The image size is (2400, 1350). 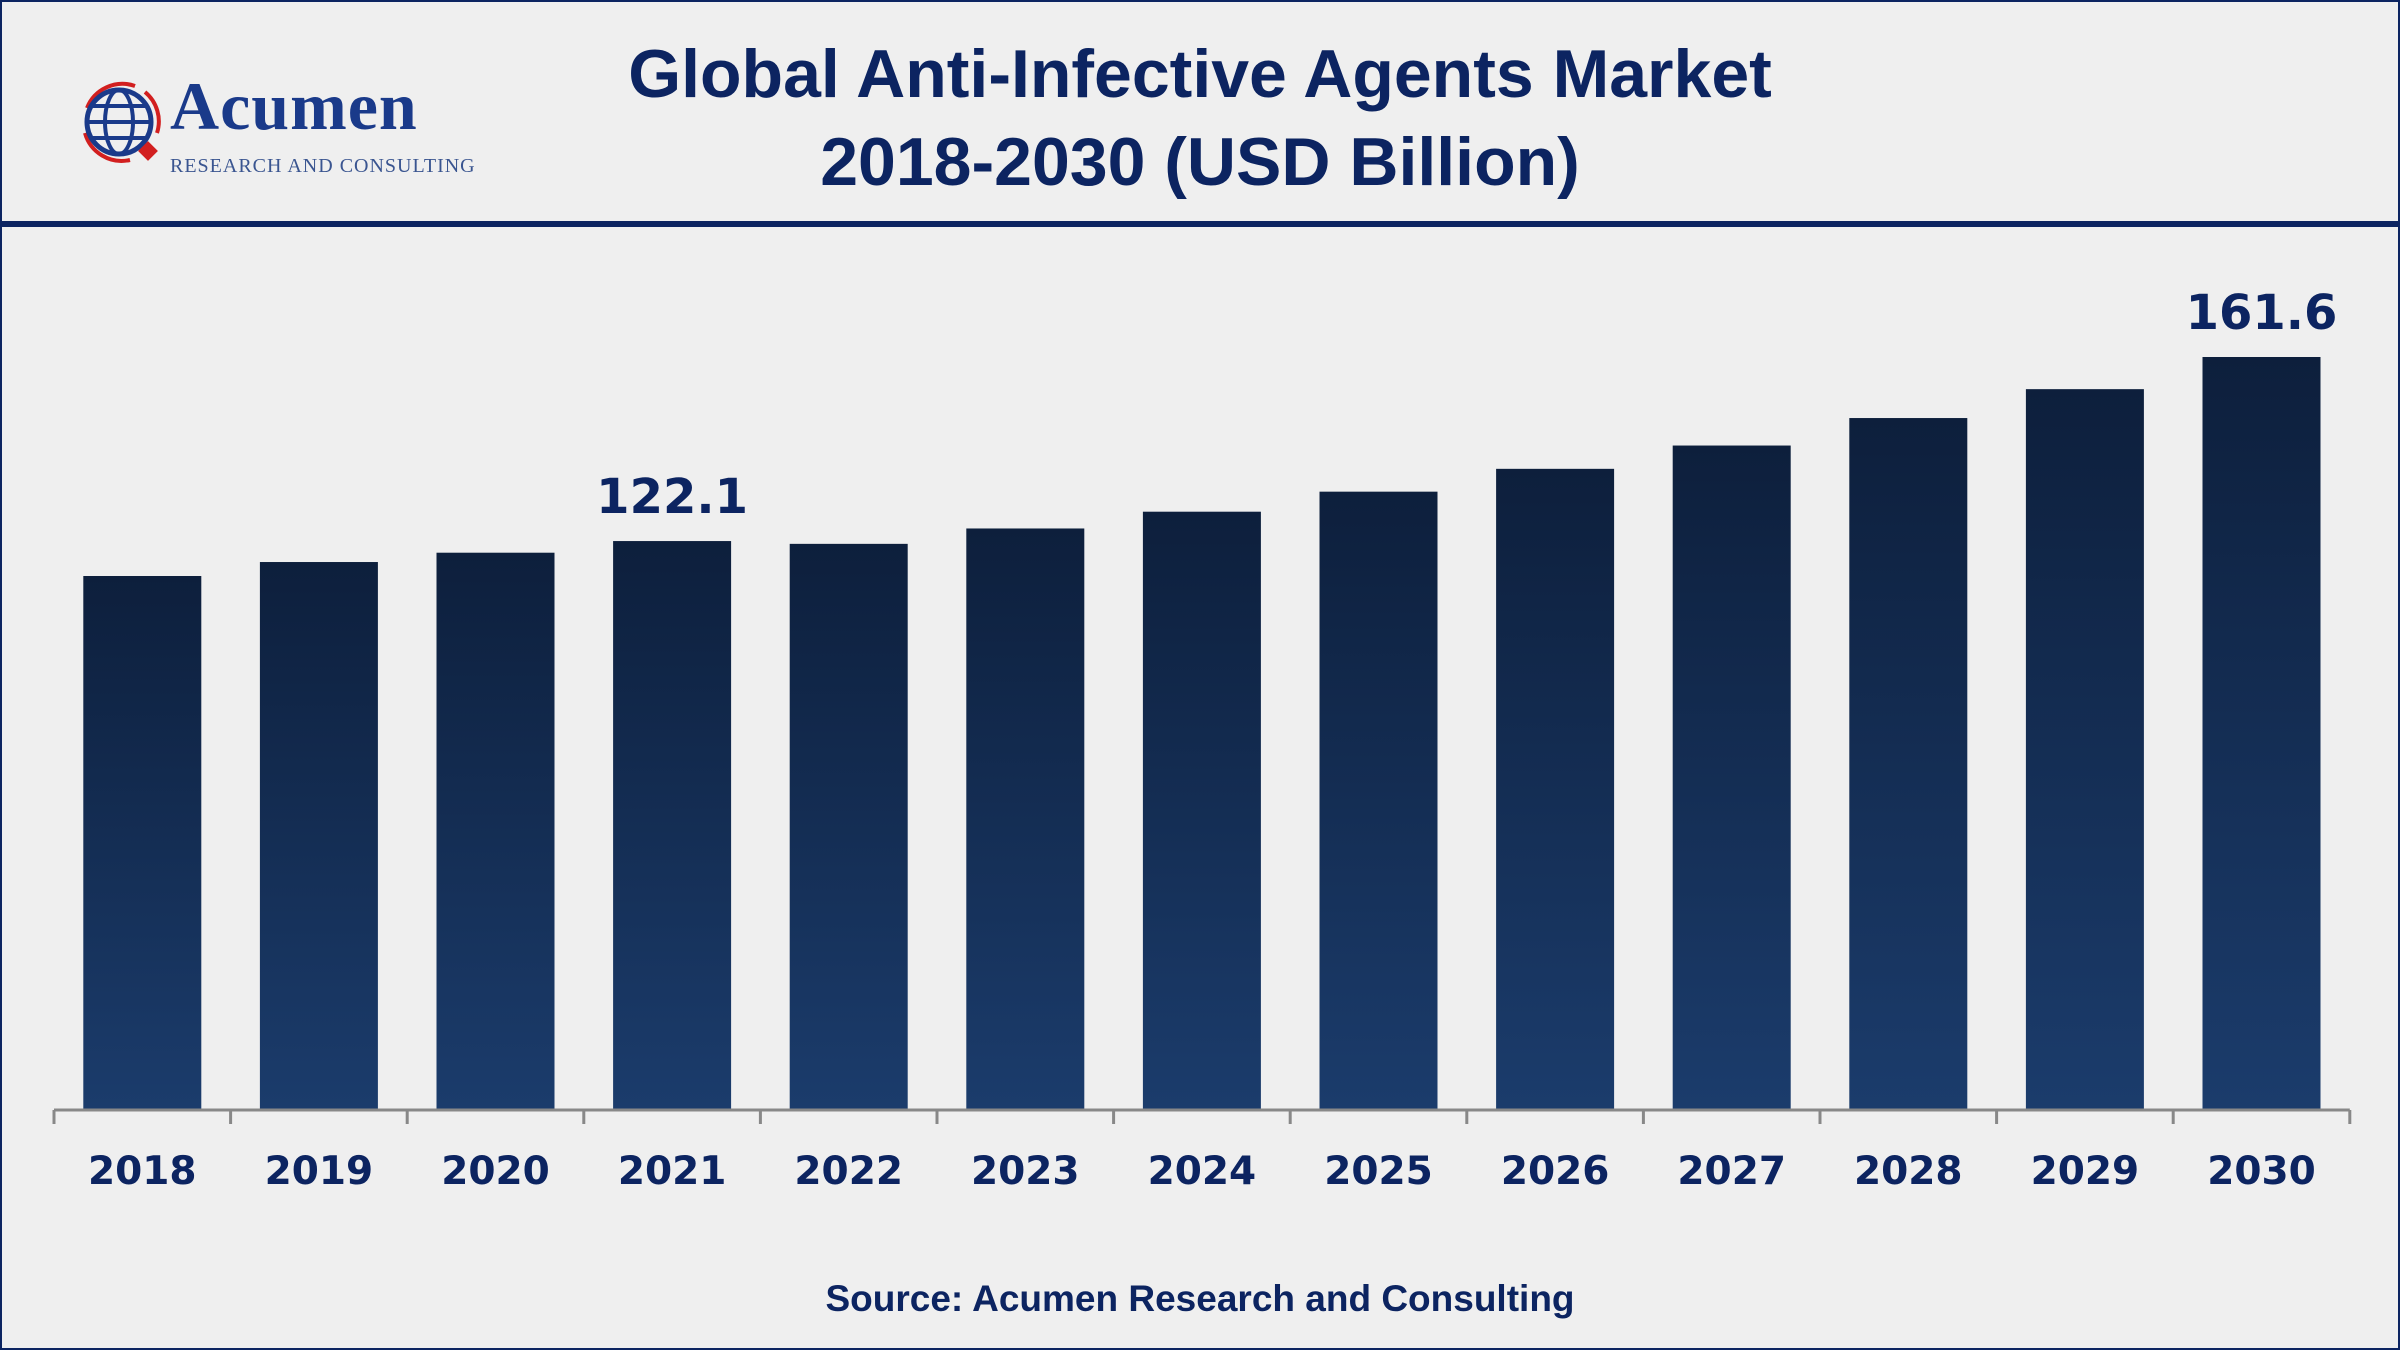 I want to click on logo-name: Acumen, so click(x=294, y=106).